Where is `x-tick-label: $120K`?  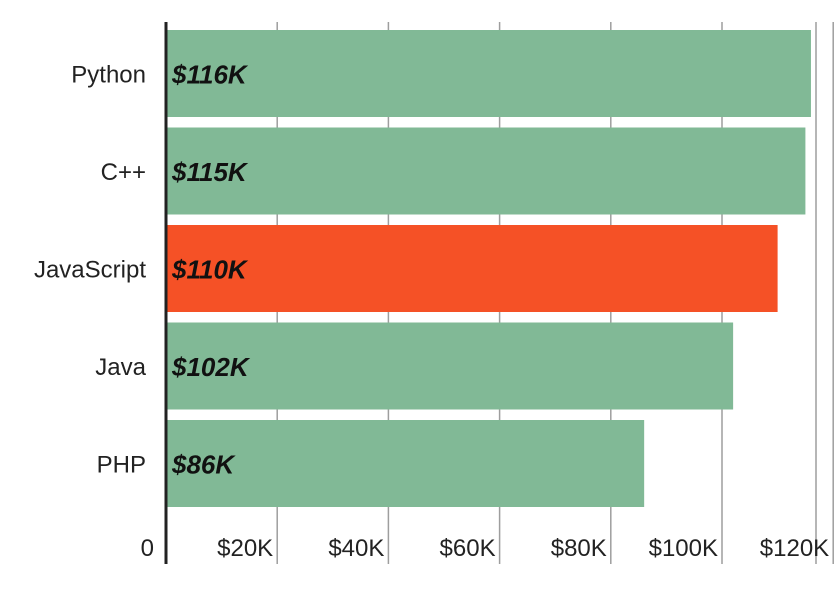
x-tick-label: $120K is located at coordinates (794, 548).